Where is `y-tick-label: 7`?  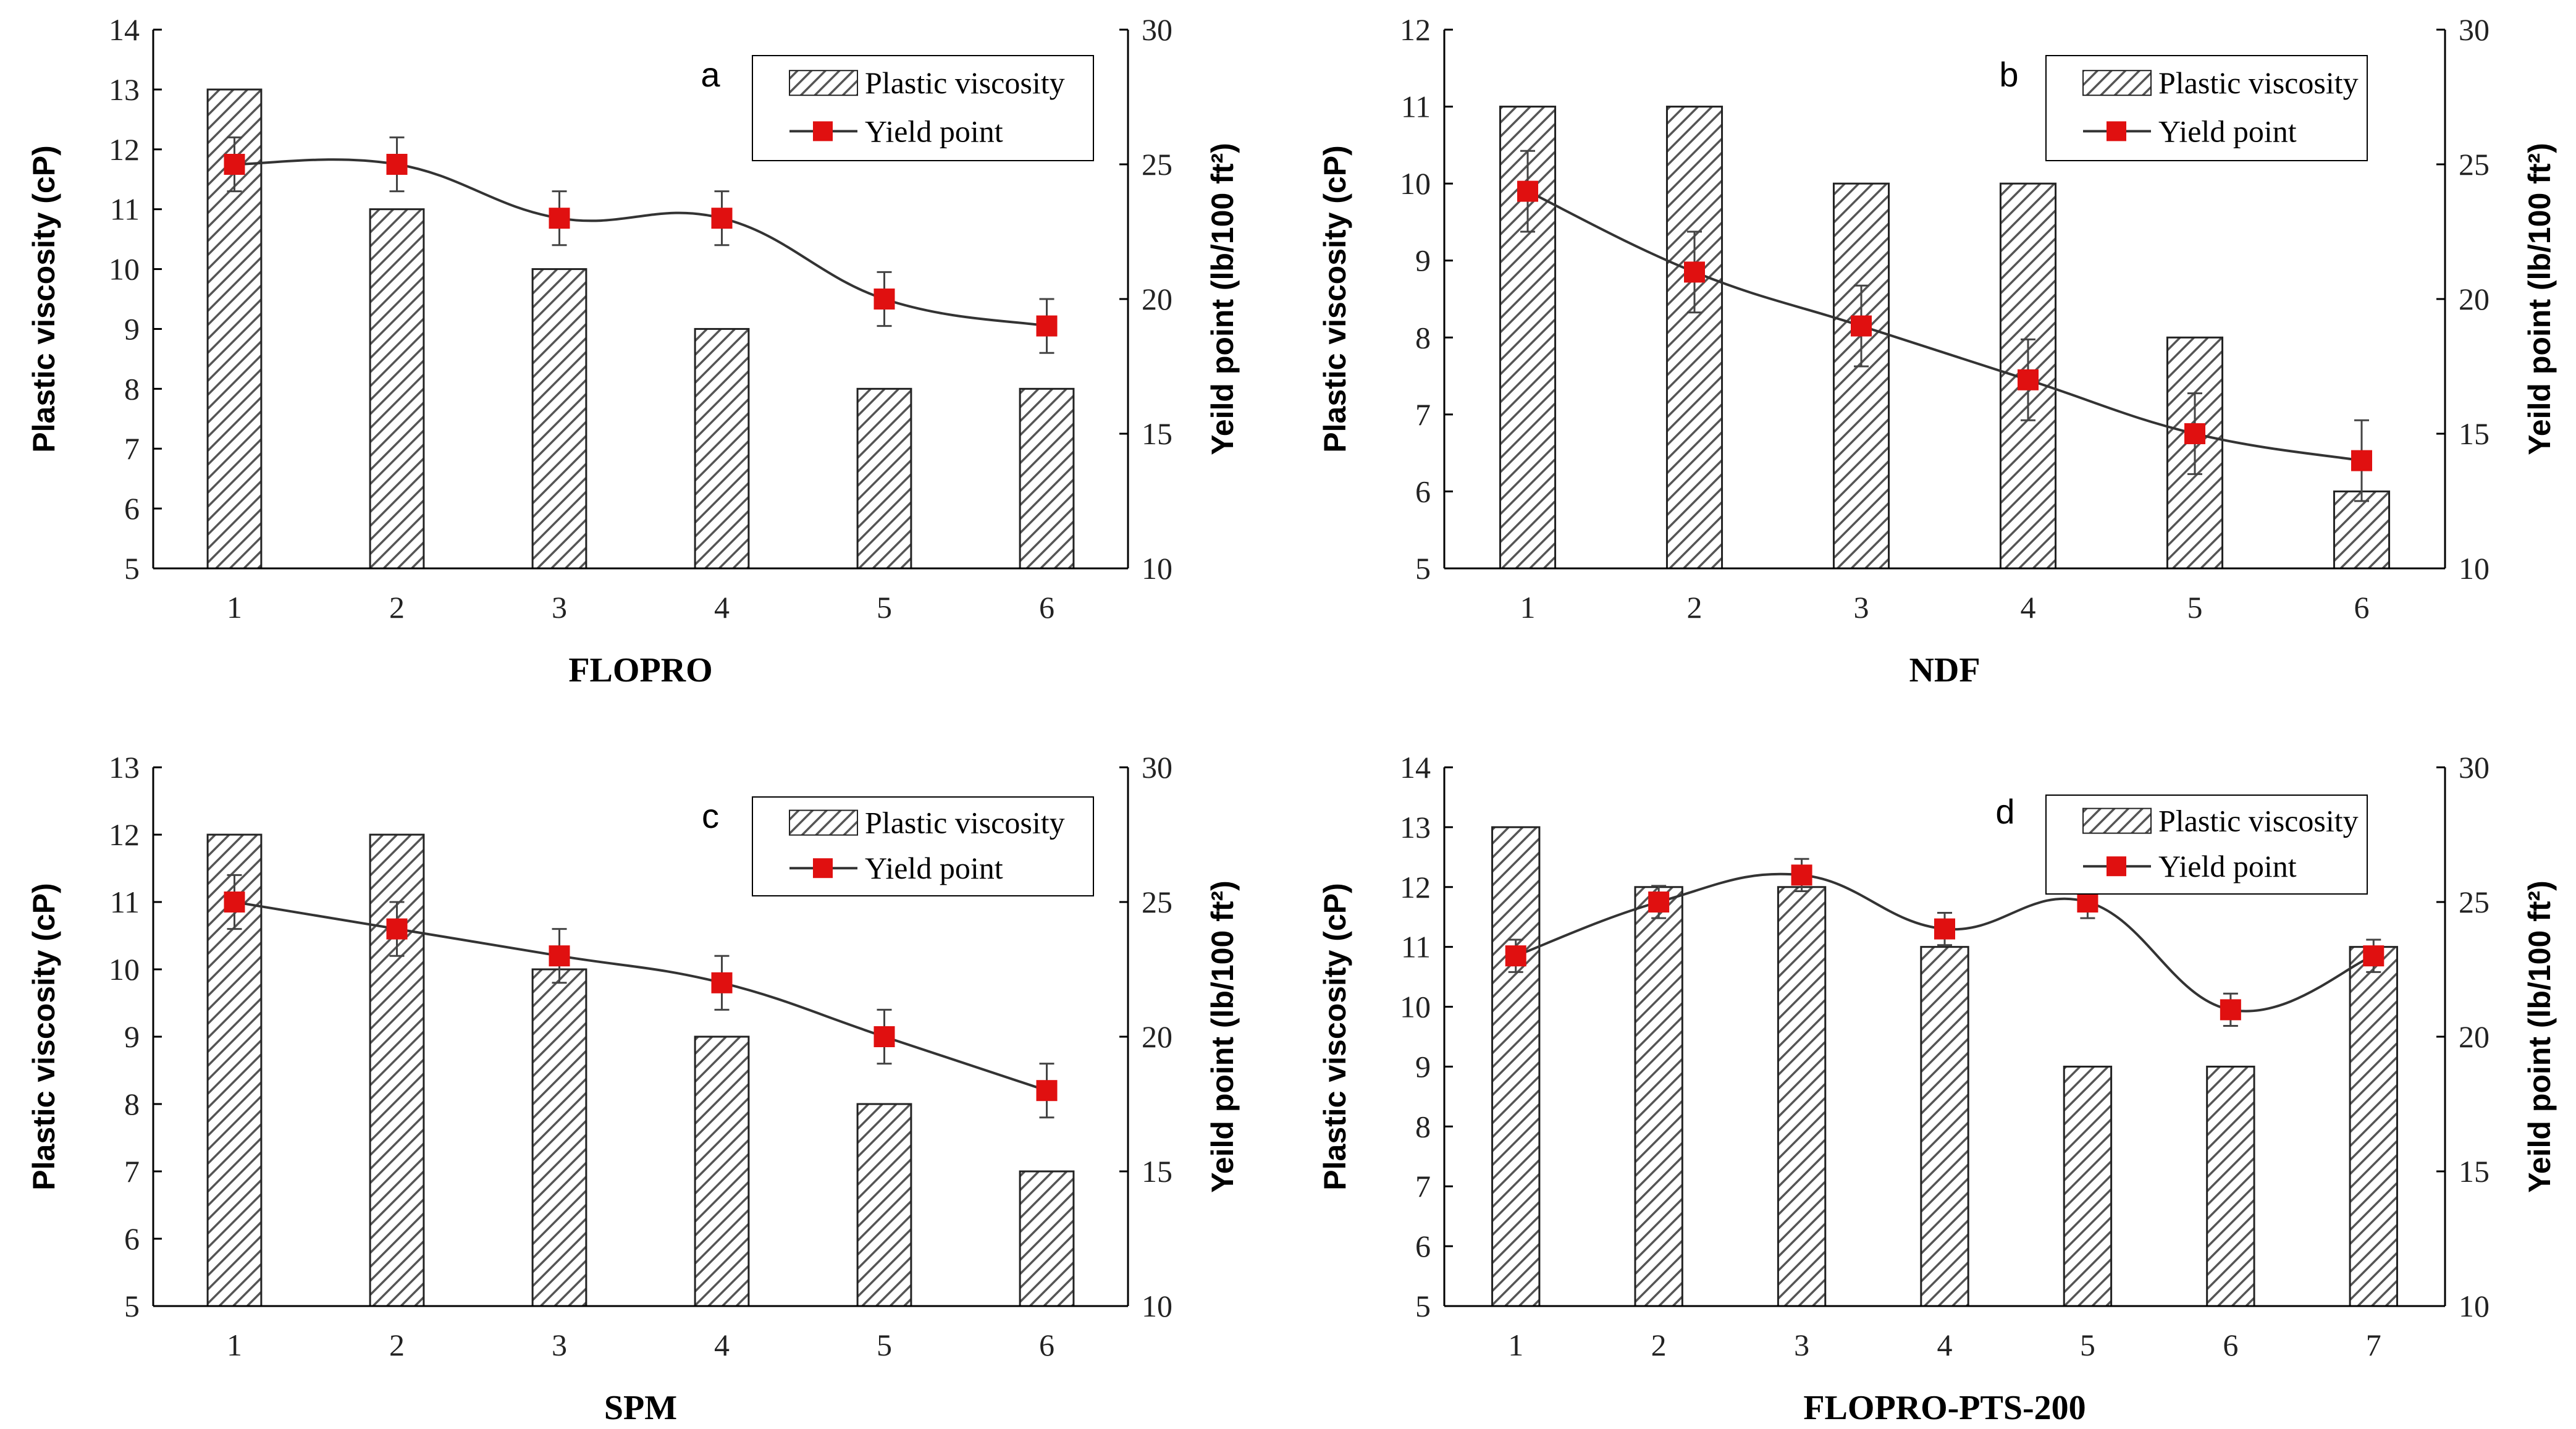 y-tick-label: 7 is located at coordinates (1423, 415).